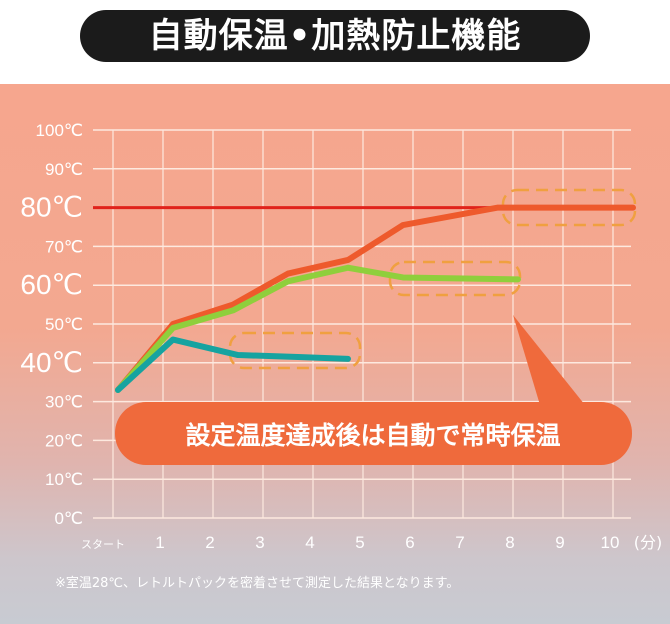 Image resolution: width=670 pixels, height=624 pixels. I want to click on y-tick-label: 10℃, so click(64, 479).